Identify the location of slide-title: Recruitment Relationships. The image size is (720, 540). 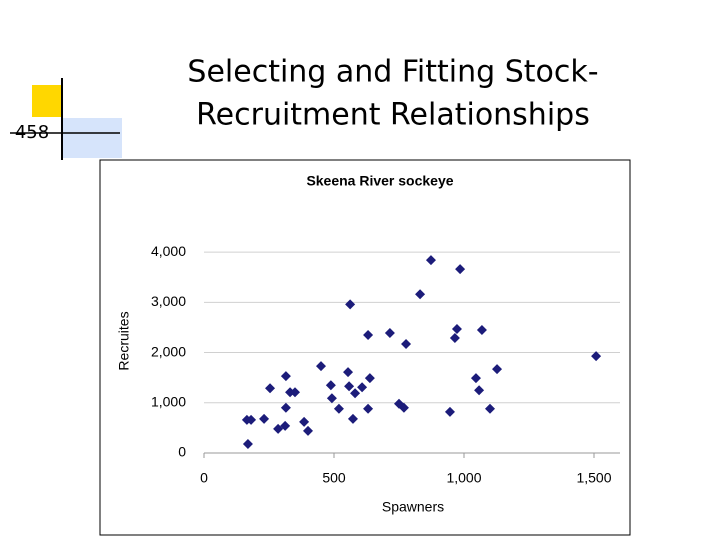
(393, 115).